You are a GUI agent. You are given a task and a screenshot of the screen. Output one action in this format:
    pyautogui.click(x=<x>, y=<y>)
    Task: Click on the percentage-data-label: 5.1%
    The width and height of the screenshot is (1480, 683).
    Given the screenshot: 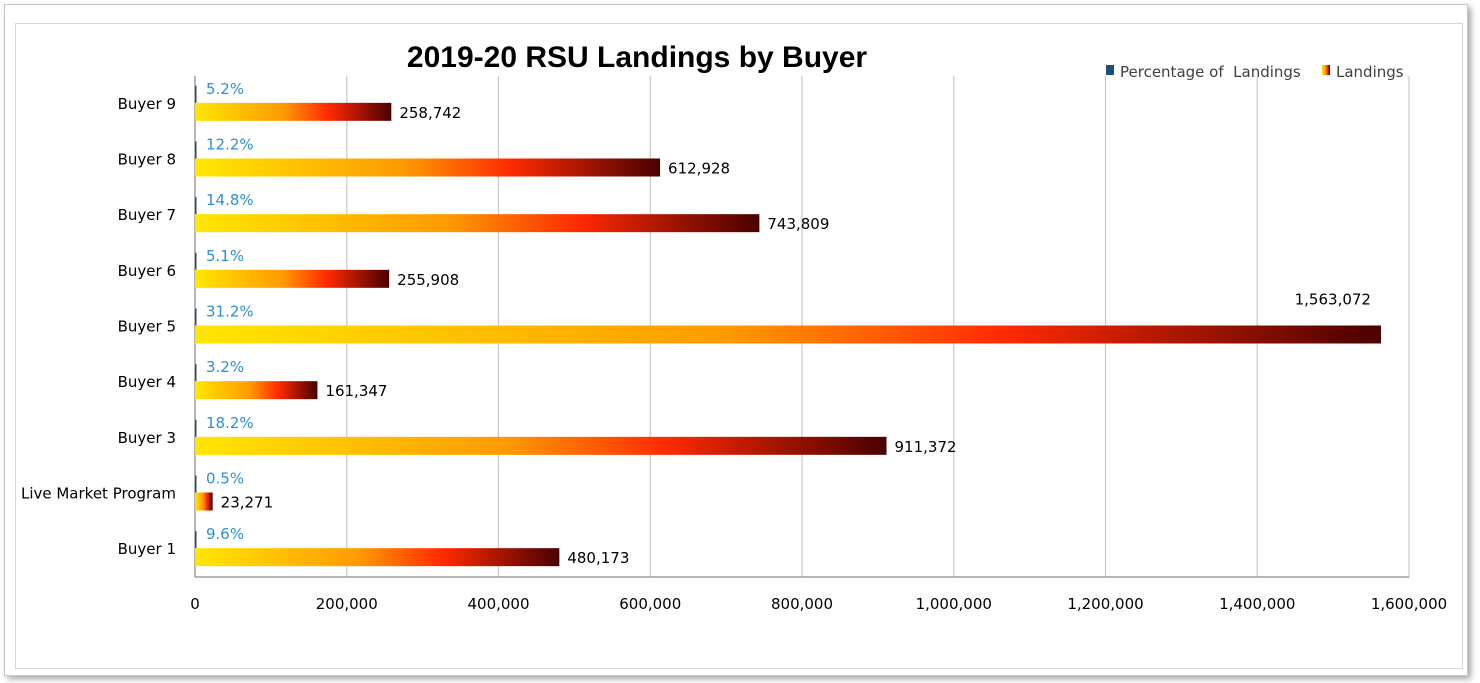 What is the action you would take?
    pyautogui.click(x=225, y=256)
    